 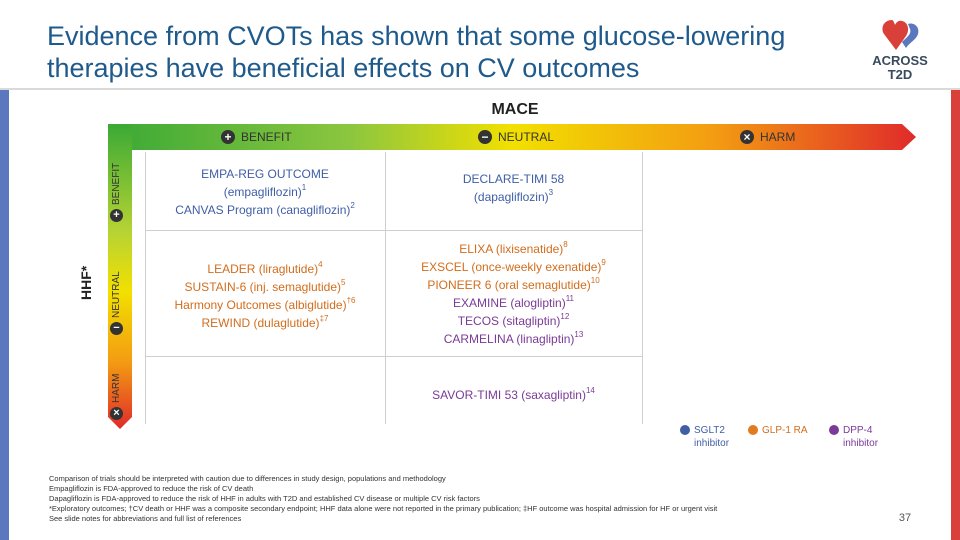 I want to click on y-label-neutral: − NEUTRAL, so click(x=116, y=303).